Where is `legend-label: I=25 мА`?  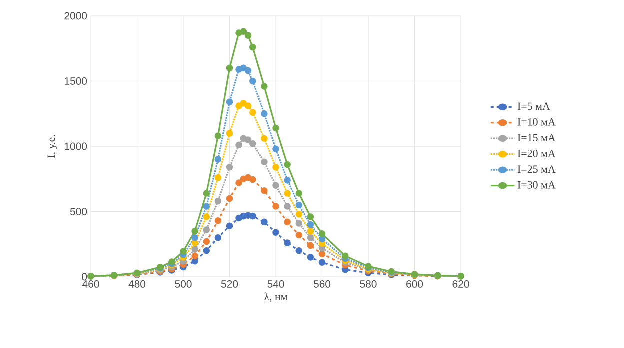
legend-label: I=25 мА is located at coordinates (537, 170).